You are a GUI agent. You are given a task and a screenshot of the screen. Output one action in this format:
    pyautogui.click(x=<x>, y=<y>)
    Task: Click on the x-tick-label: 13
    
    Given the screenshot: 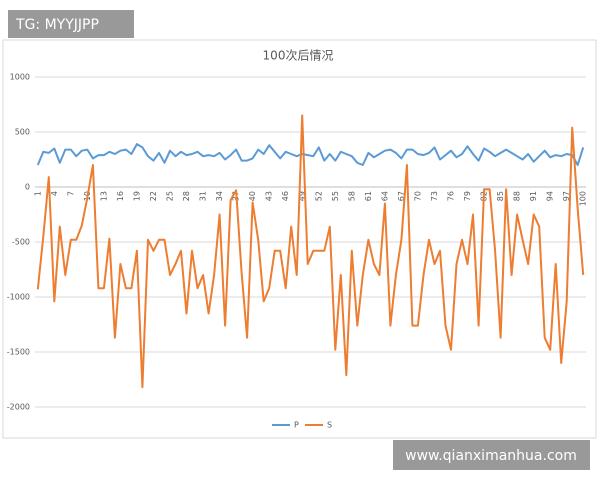 What is the action you would take?
    pyautogui.click(x=103, y=196)
    